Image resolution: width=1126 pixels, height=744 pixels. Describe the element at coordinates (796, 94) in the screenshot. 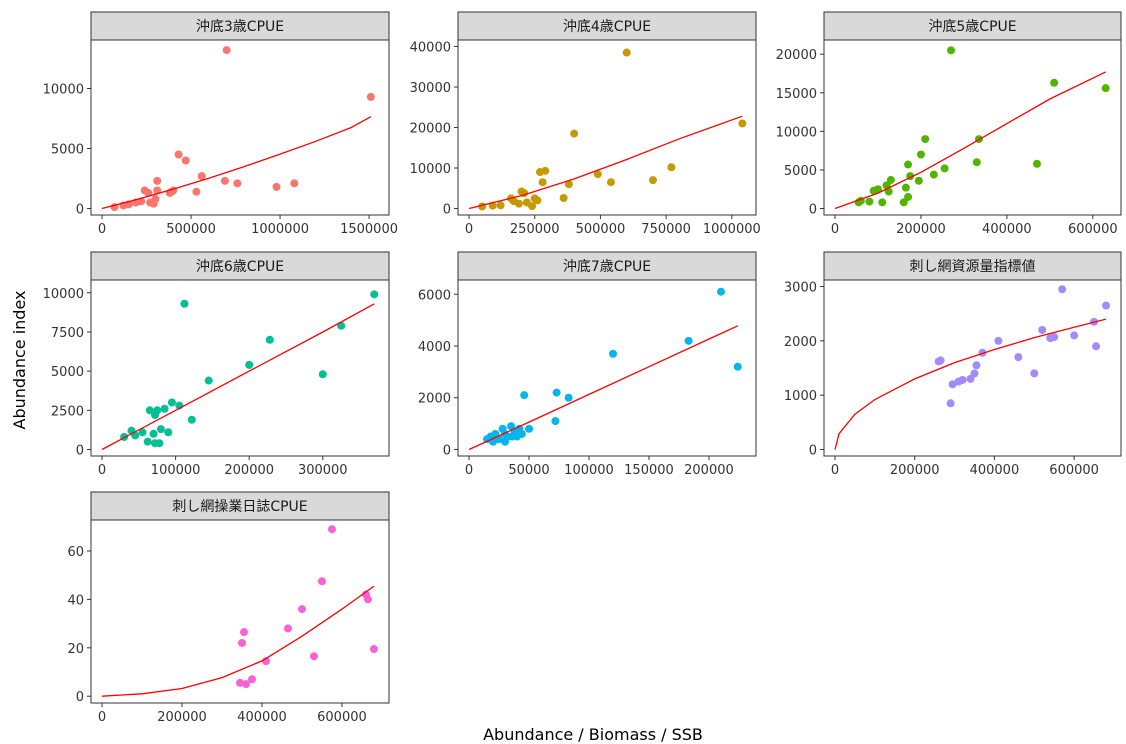

I see `y-tick-label: 15000` at that location.